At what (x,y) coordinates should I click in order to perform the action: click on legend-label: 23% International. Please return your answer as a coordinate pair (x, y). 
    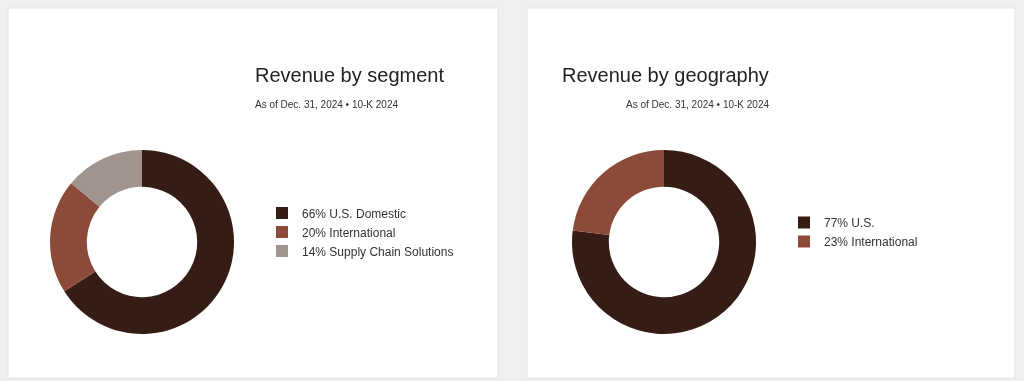
    Looking at the image, I should click on (871, 242).